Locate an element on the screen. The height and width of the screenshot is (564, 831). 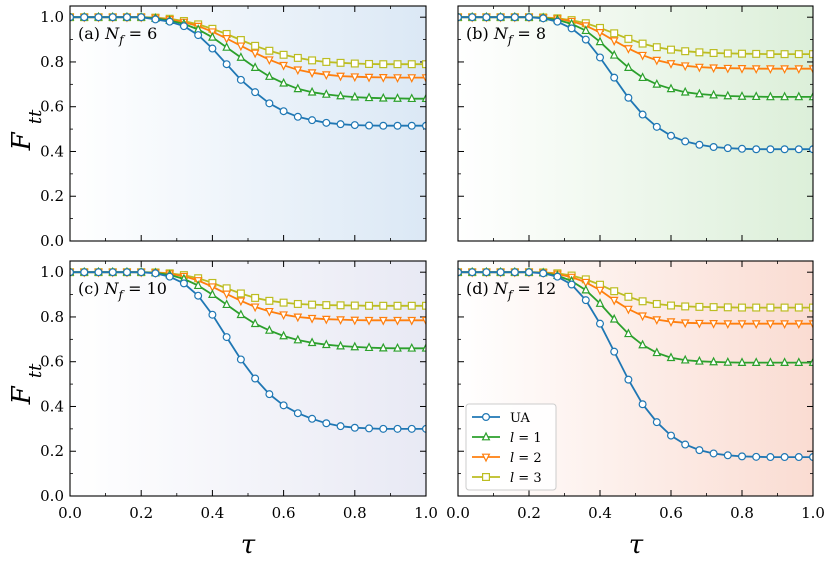
x-tick-label: 0.8 is located at coordinates (742, 513).